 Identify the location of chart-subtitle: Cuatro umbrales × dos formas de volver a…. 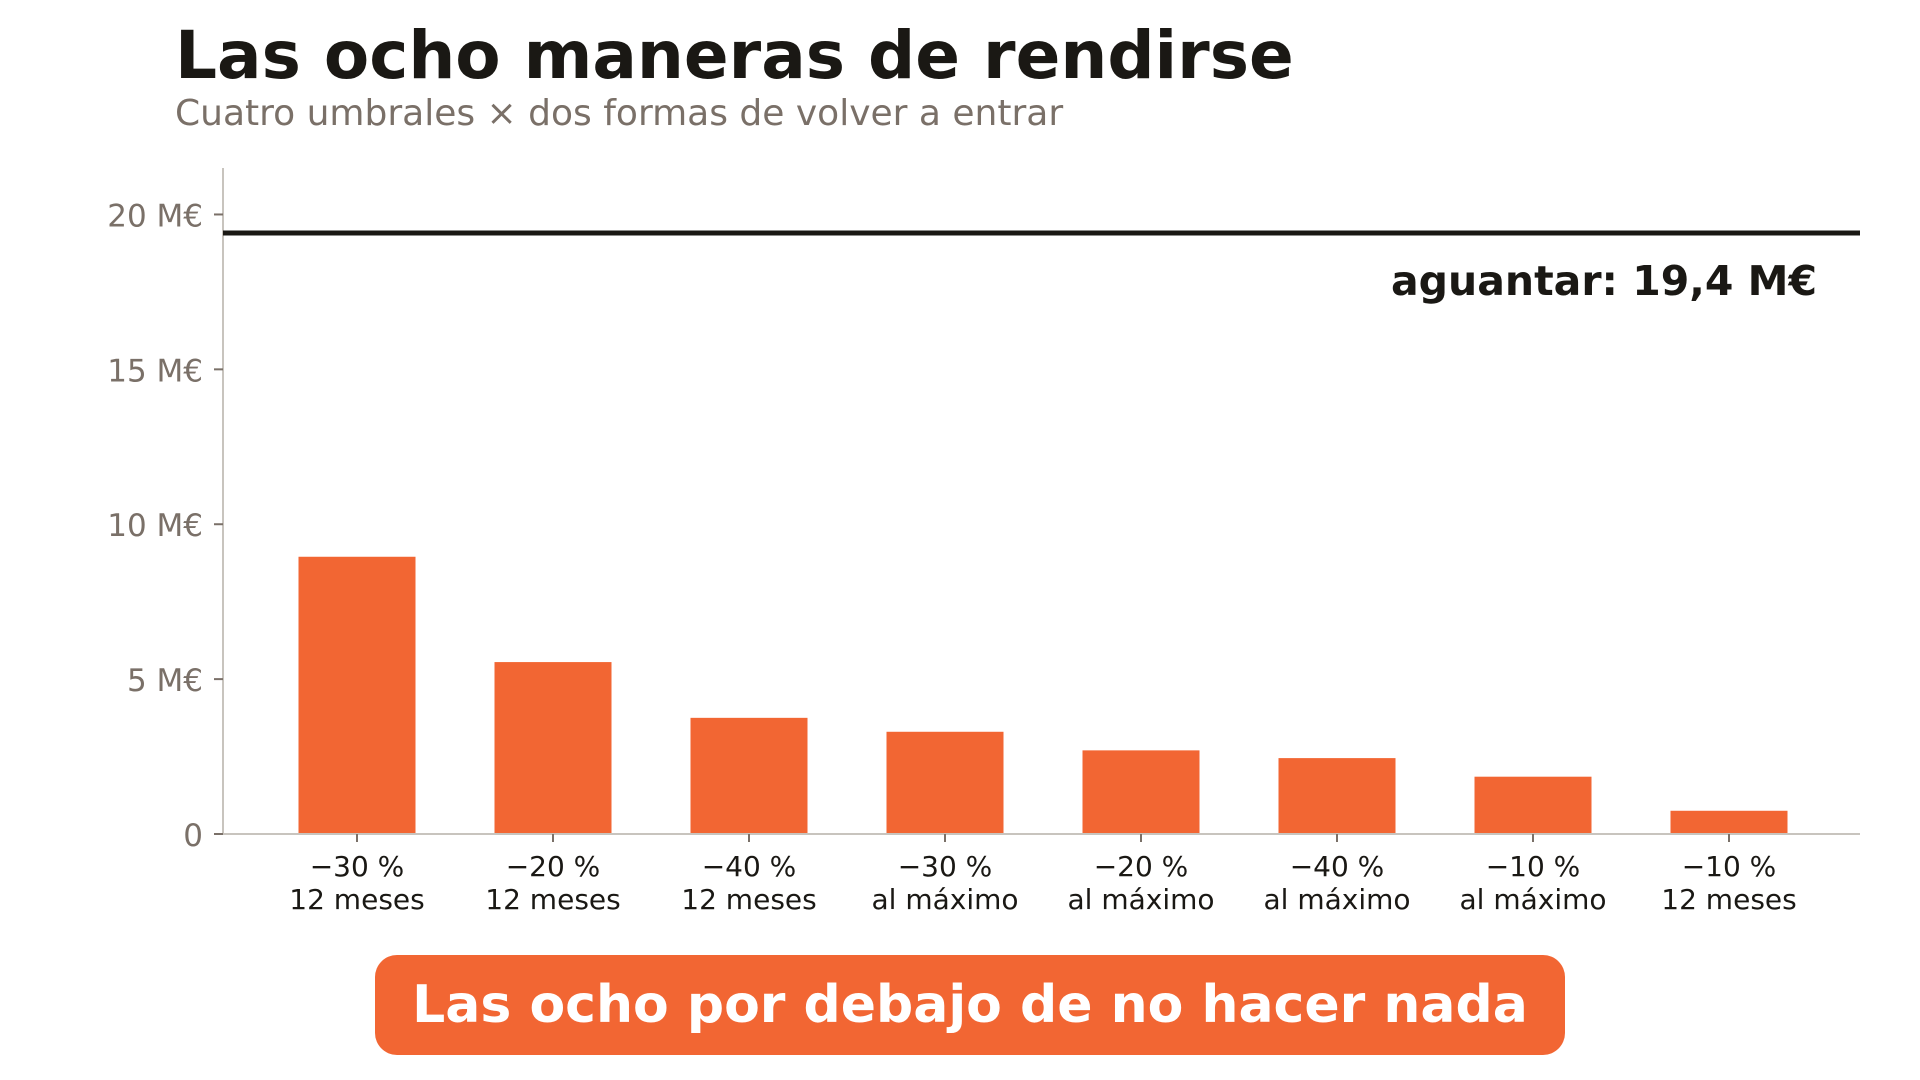
(619, 113).